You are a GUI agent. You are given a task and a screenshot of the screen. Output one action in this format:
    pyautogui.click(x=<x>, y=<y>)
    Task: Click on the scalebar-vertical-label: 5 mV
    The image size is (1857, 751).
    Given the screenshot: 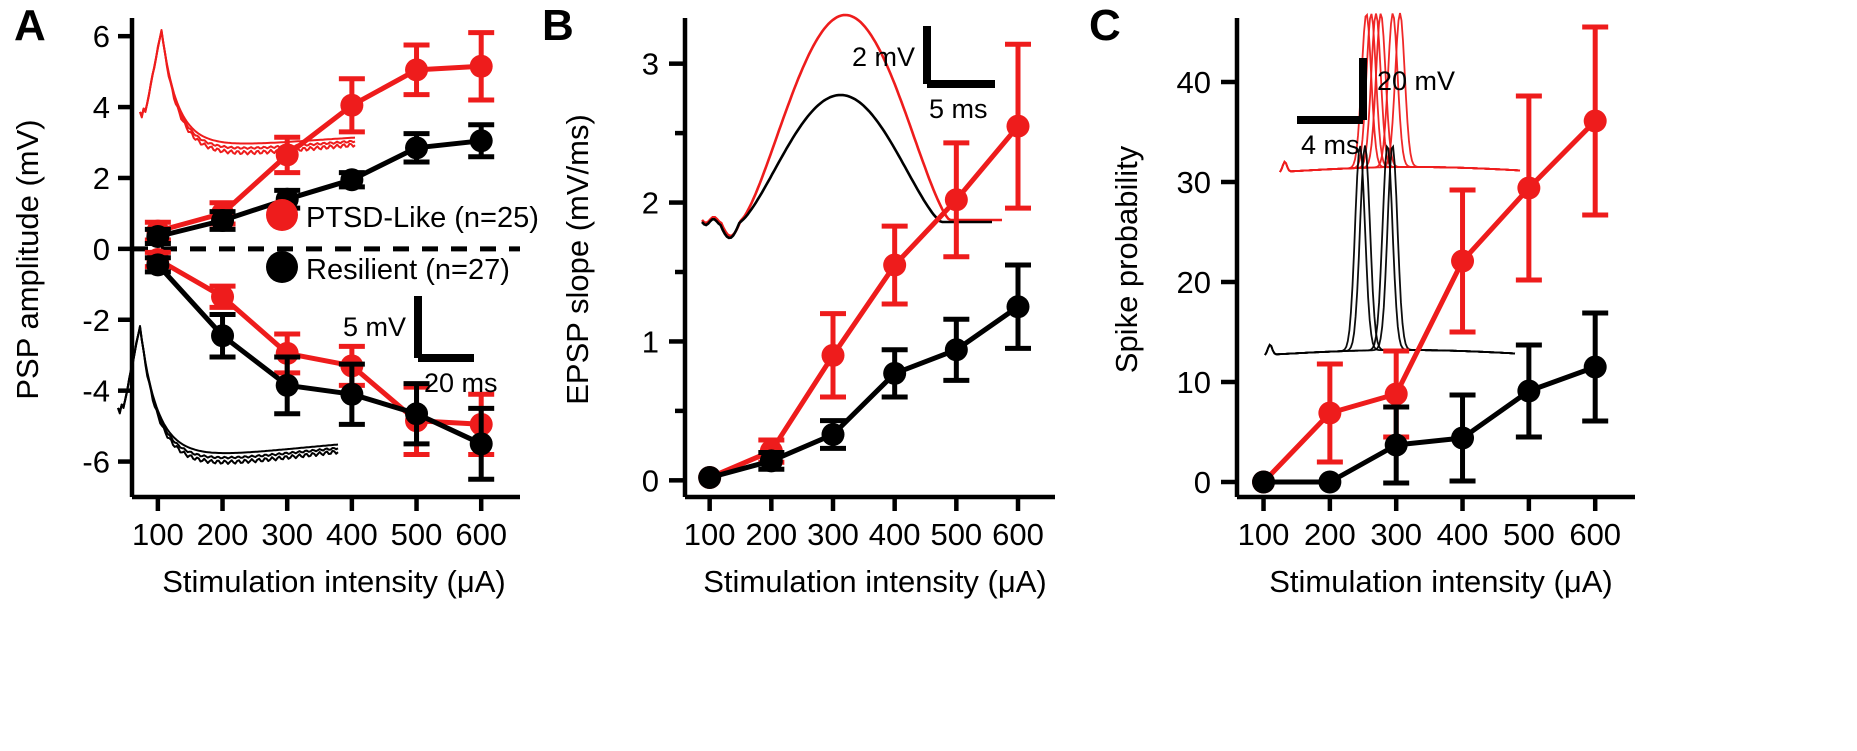 What is the action you would take?
    pyautogui.click(x=374, y=327)
    